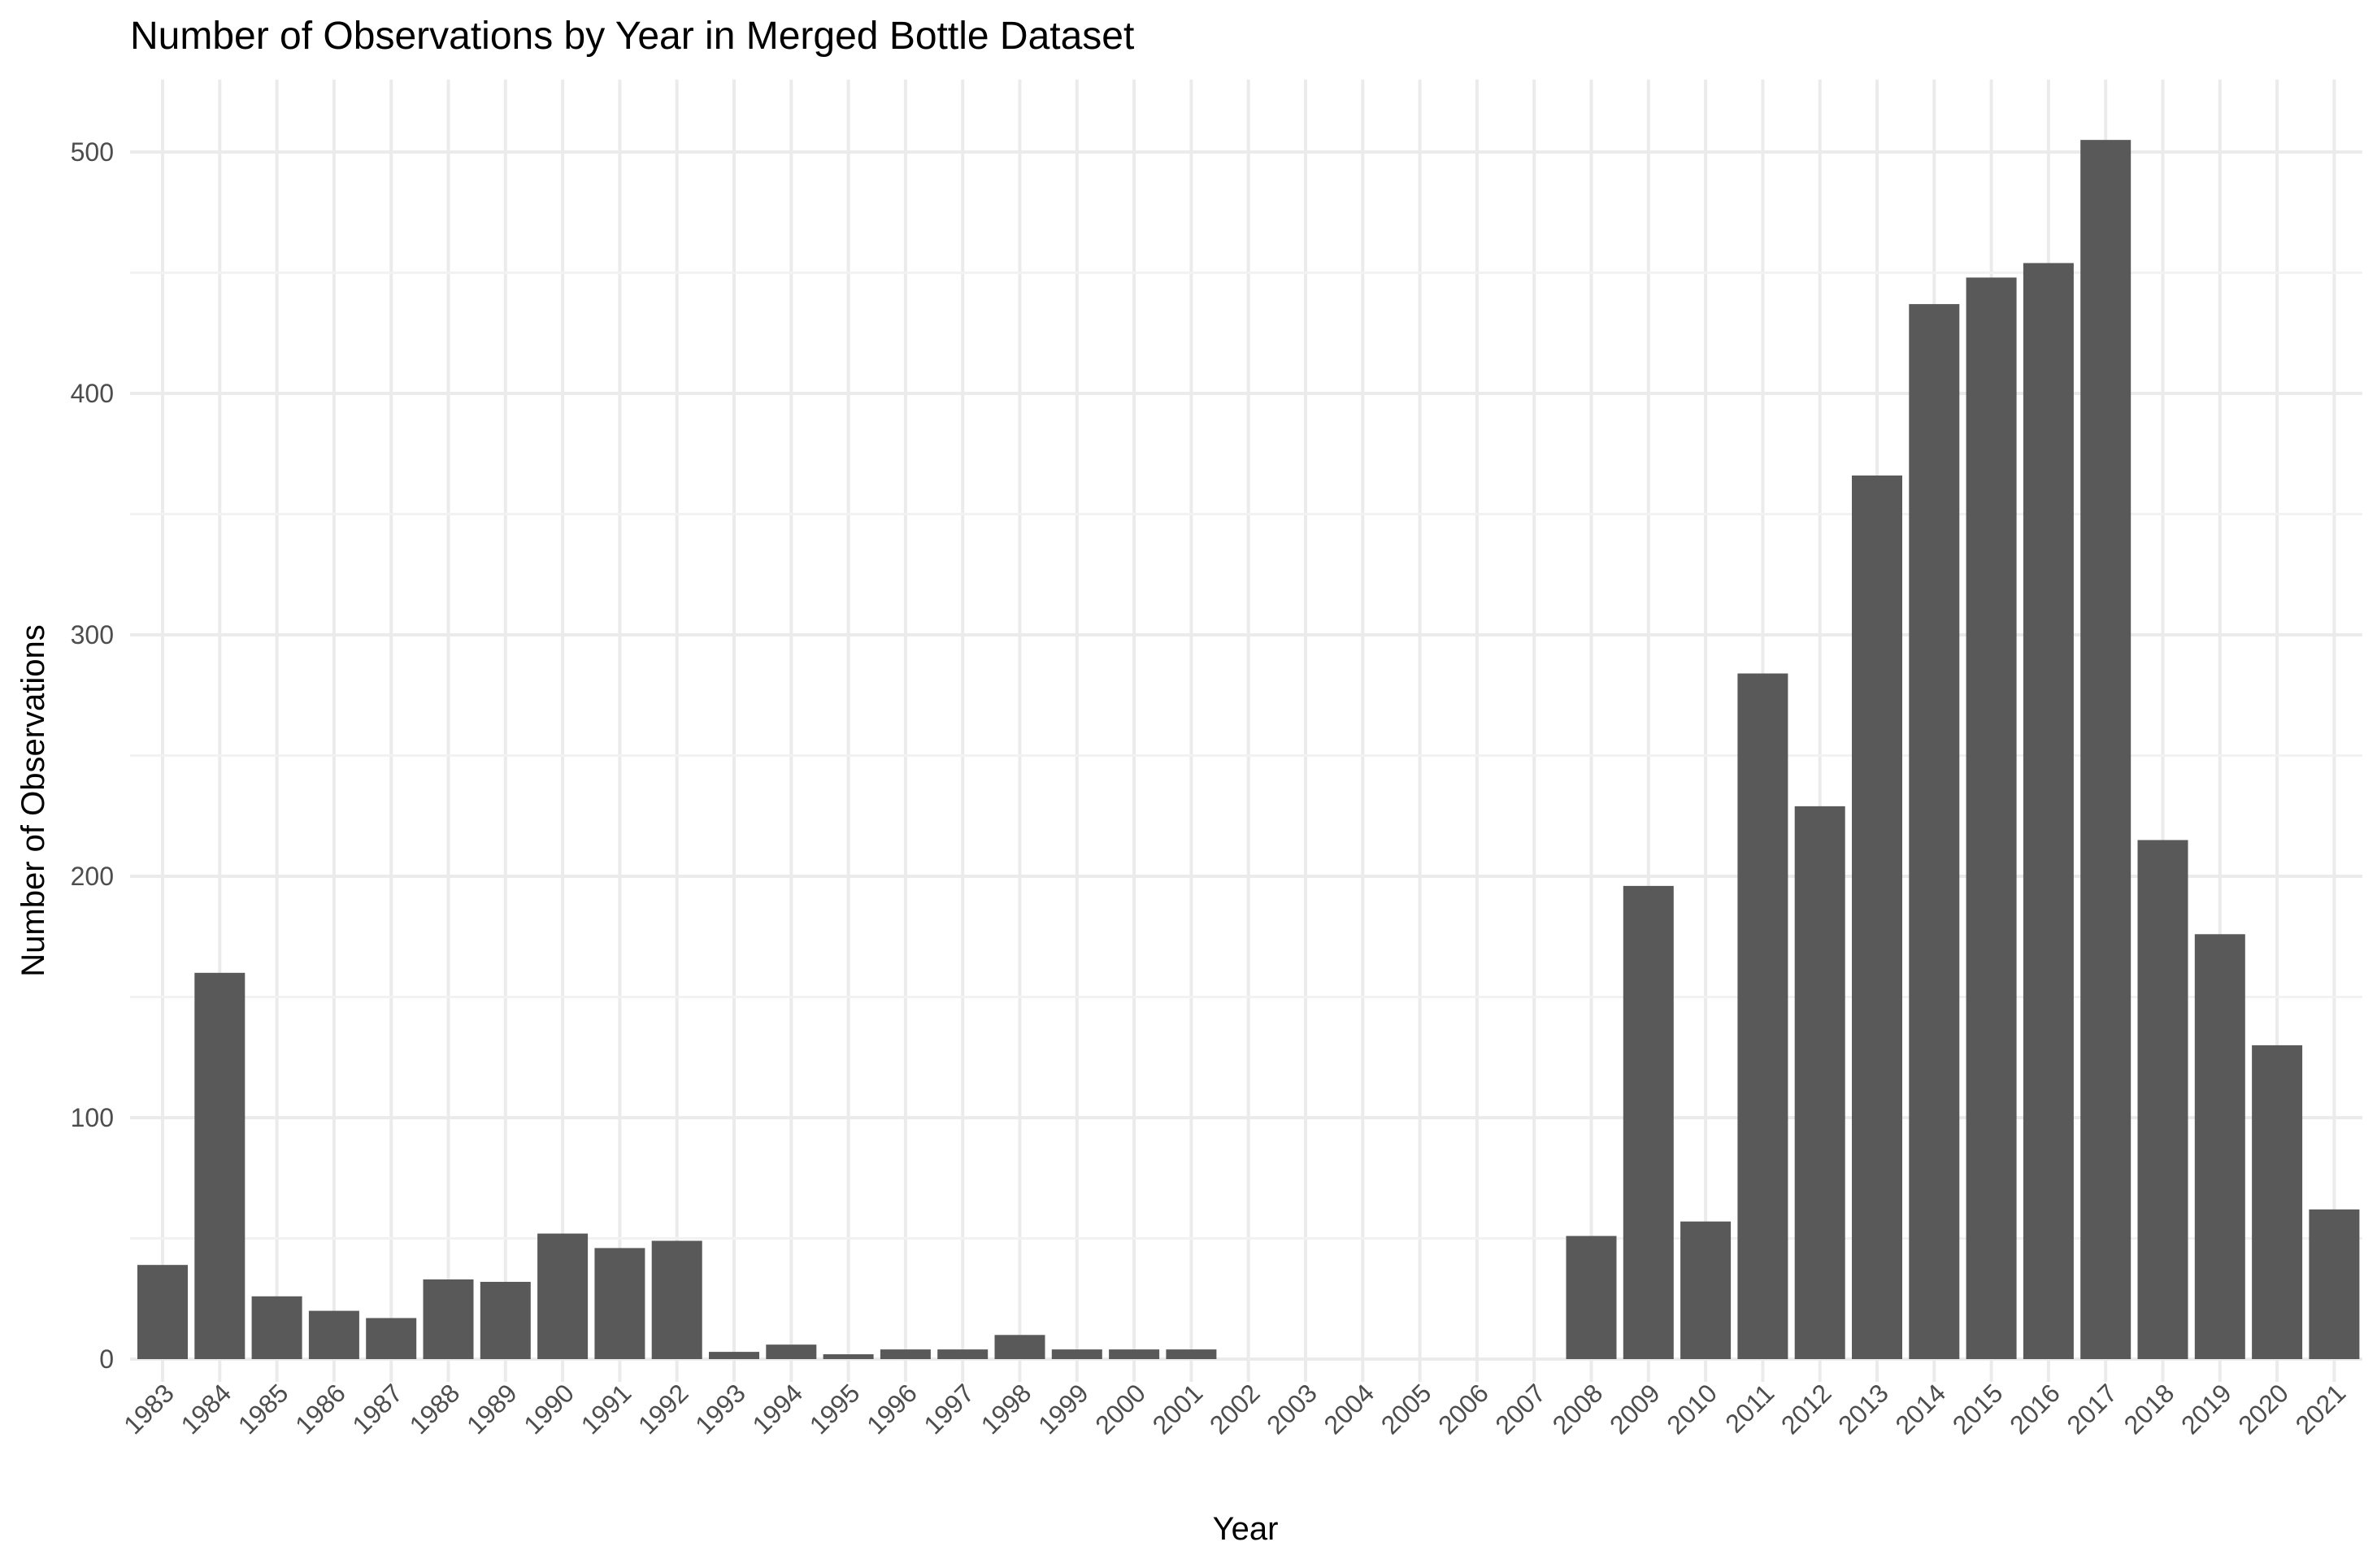 This screenshot has height=1568, width=2377. Describe the element at coordinates (1292, 1409) in the screenshot. I see `x-tick-label: 2003` at that location.